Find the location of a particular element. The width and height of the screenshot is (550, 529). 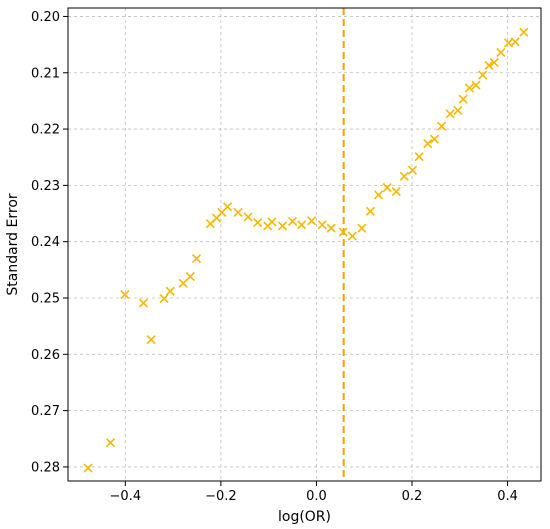

y-axis-label: Standard Error is located at coordinates (13, 244).